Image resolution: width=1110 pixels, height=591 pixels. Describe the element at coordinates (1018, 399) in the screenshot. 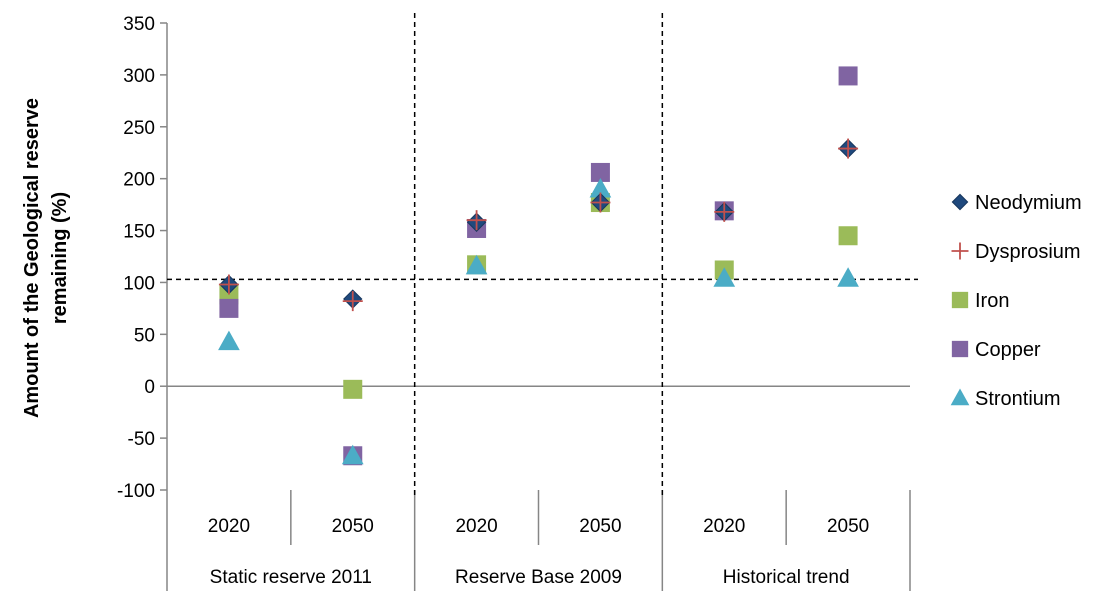

I see `legend-label-strontium: Strontium` at that location.